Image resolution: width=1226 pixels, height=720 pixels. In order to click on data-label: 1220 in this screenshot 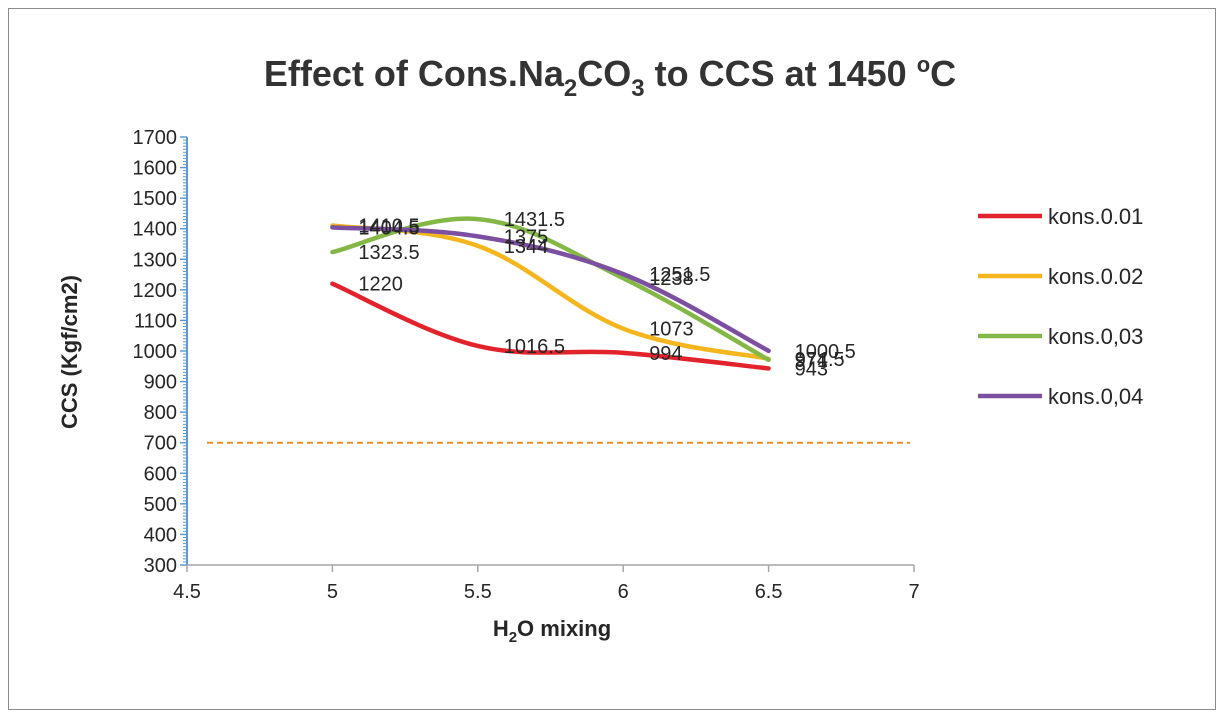, I will do `click(380, 285)`.